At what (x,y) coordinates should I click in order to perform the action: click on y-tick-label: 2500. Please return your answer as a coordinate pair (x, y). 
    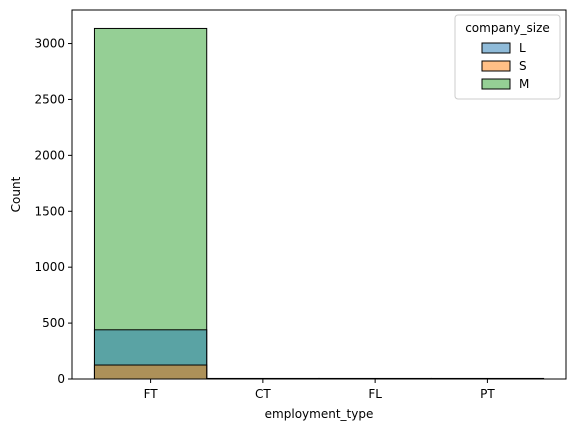
    Looking at the image, I should click on (49, 99).